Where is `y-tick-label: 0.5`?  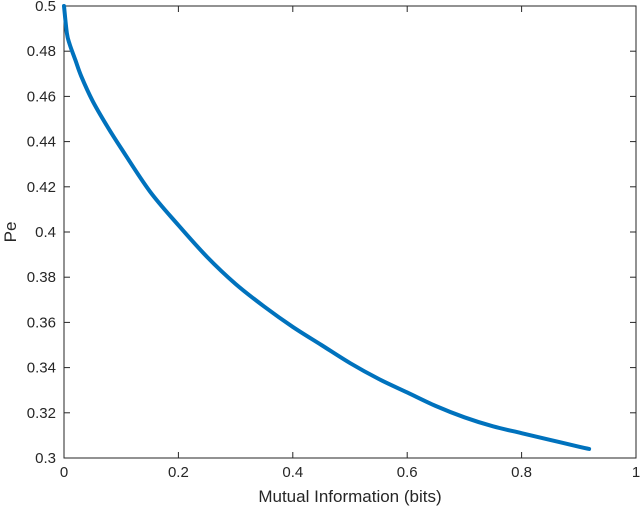
y-tick-label: 0.5 is located at coordinates (45, 7).